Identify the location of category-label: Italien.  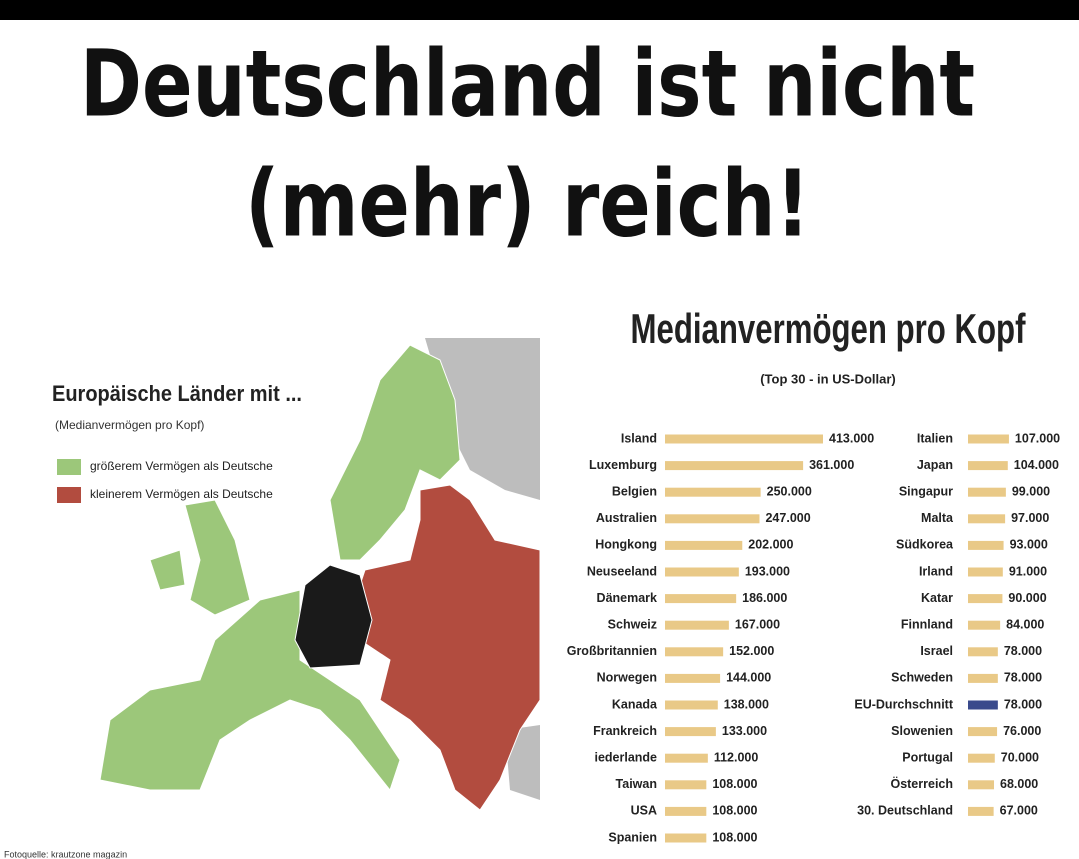
(935, 438).